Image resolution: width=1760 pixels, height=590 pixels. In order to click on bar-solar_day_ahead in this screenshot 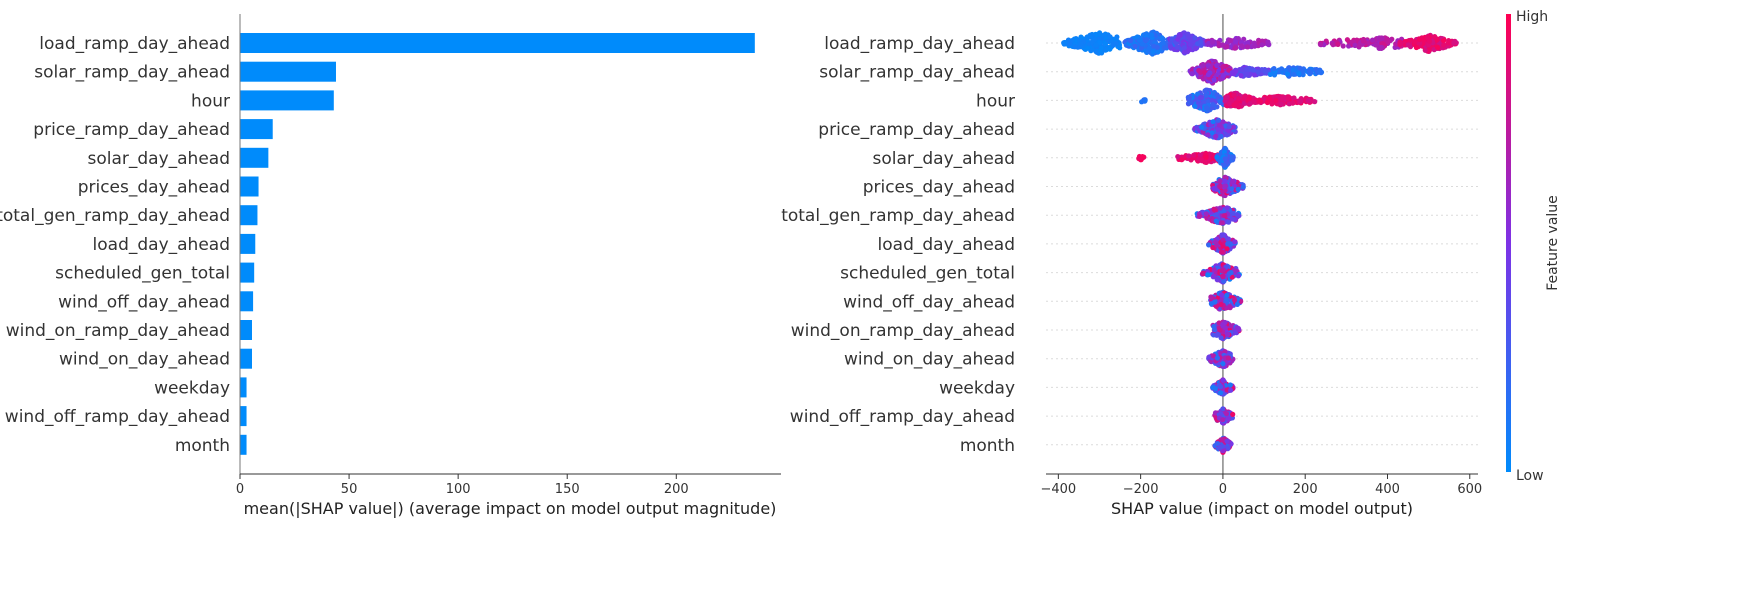, I will do `click(254, 157)`.